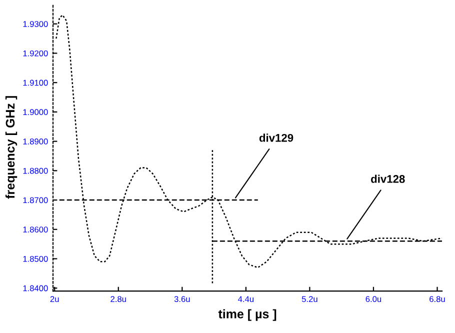  What do you see at coordinates (182, 299) in the screenshot?
I see `x-tick-label: 3.6u` at bounding box center [182, 299].